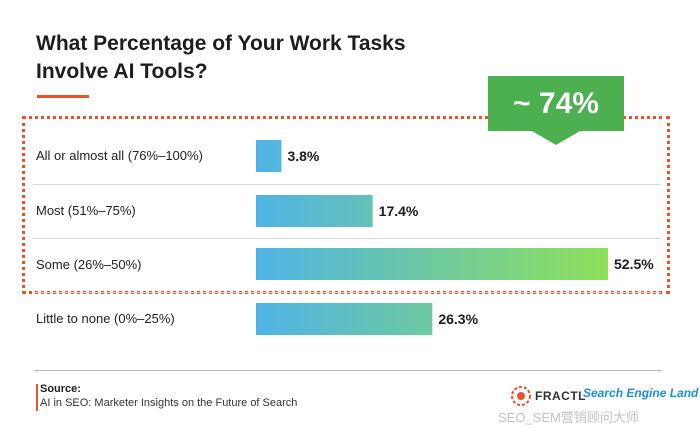 The height and width of the screenshot is (433, 700). I want to click on callout-badge: ~ 74%, so click(556, 103).